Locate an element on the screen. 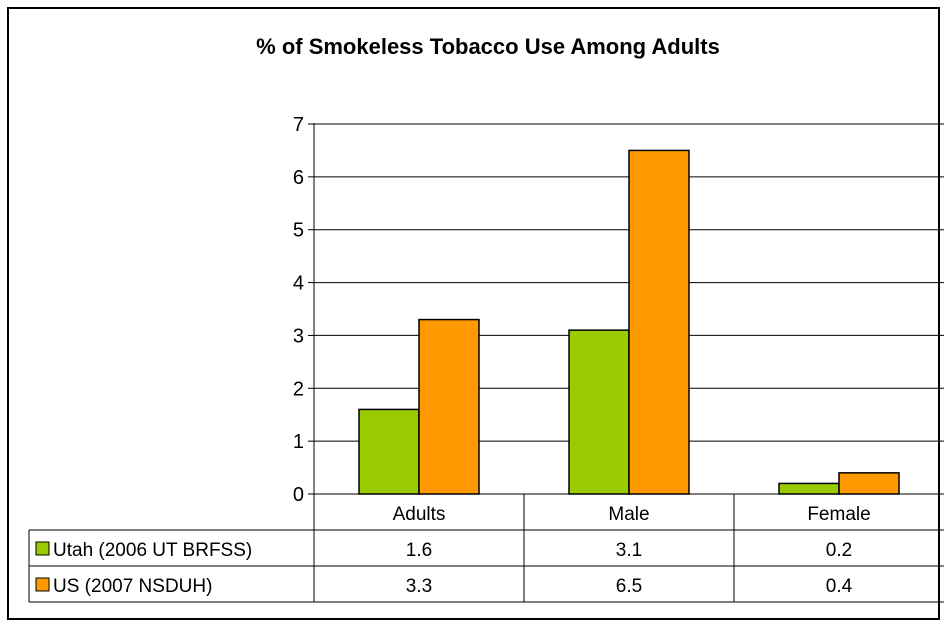 This screenshot has width=948, height=627. y-tick-label: 6 is located at coordinates (298, 178).